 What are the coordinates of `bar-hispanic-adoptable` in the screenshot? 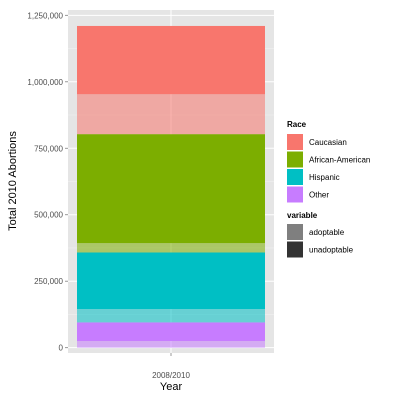 It's located at (171, 281).